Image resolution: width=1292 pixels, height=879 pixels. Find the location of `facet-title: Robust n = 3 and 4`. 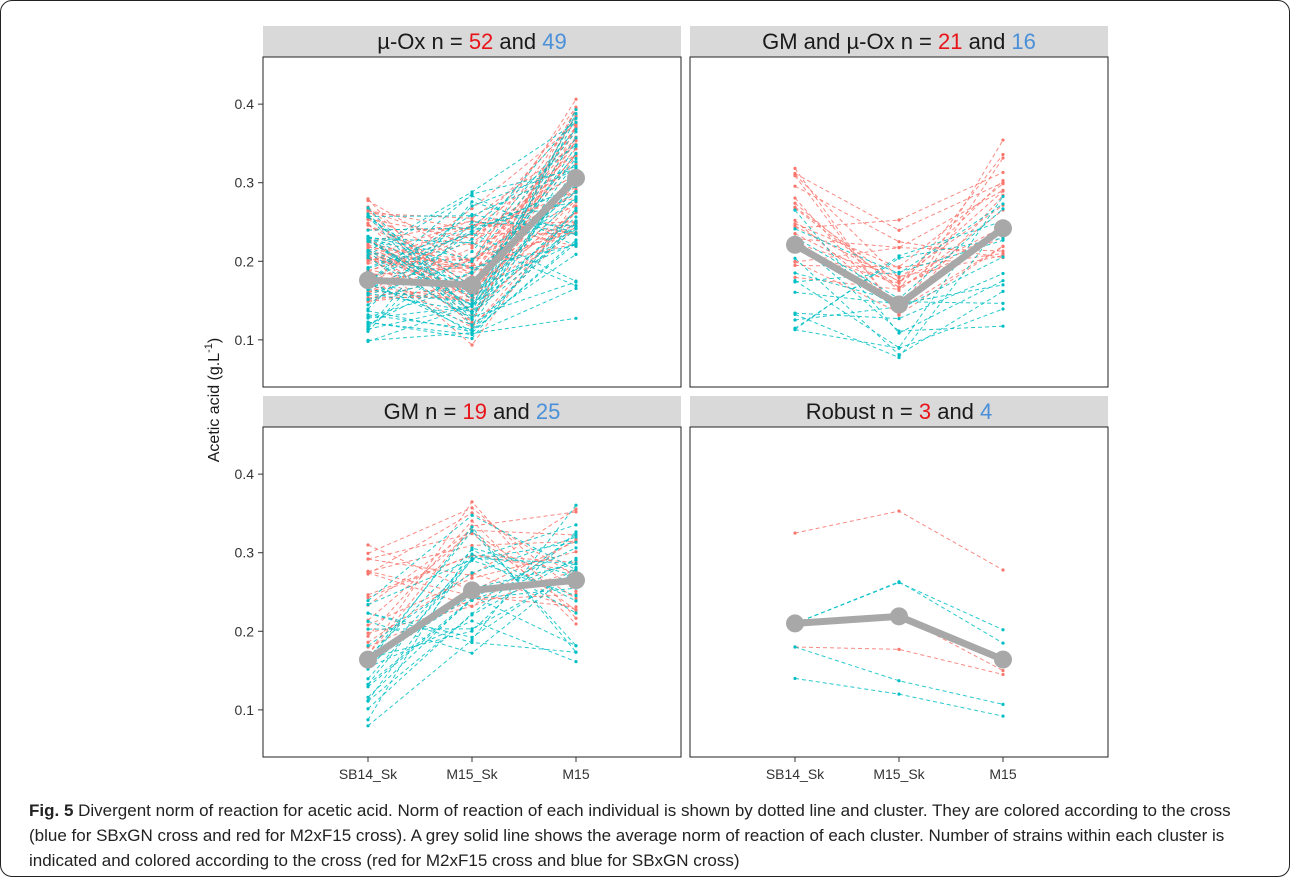

facet-title: Robust n = 3 and 4 is located at coordinates (899, 411).